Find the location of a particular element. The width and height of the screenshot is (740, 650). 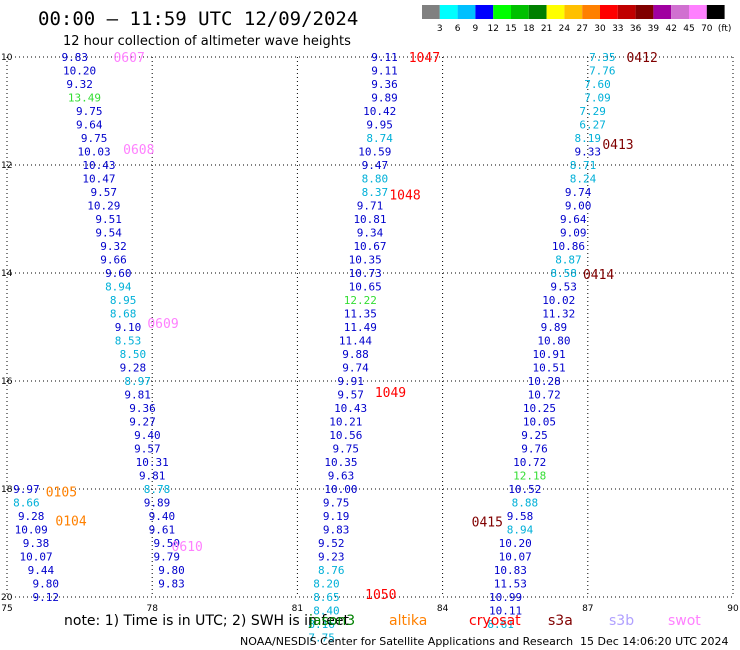

swh-value: 10.52 is located at coordinates (524, 489).